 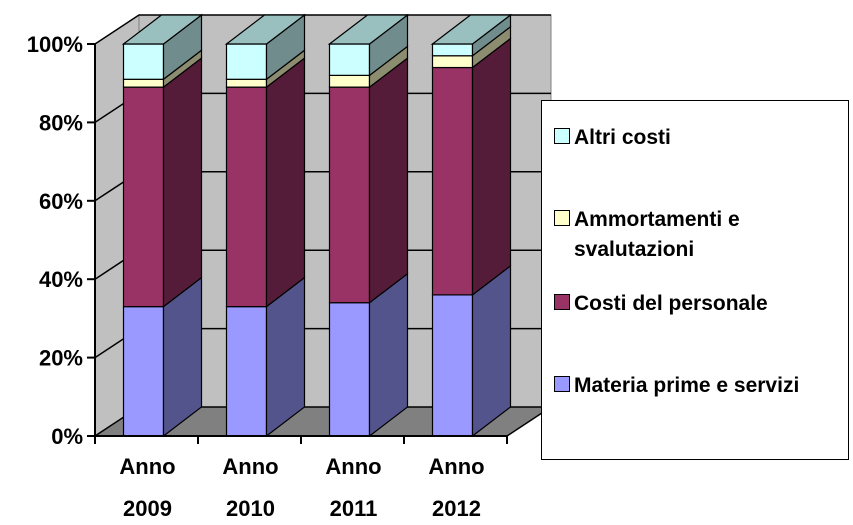 What do you see at coordinates (562, 302) in the screenshot?
I see `legend-swatch-costi-personale` at bounding box center [562, 302].